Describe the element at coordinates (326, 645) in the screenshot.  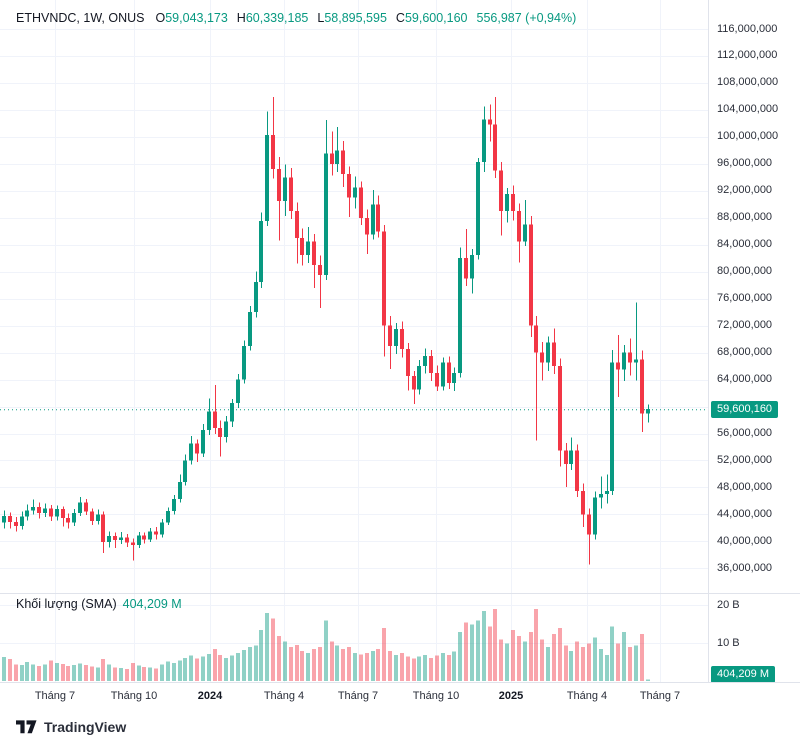
I see `volume-bars-layer` at that location.